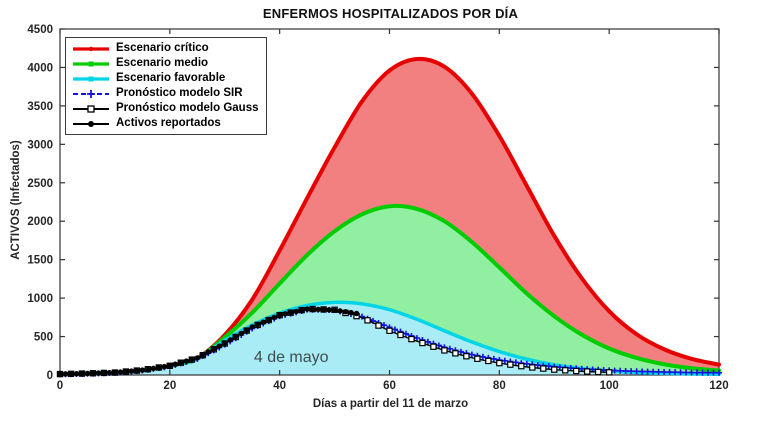  I want to click on legend-swatch-pronostico-sir, so click(91, 93).